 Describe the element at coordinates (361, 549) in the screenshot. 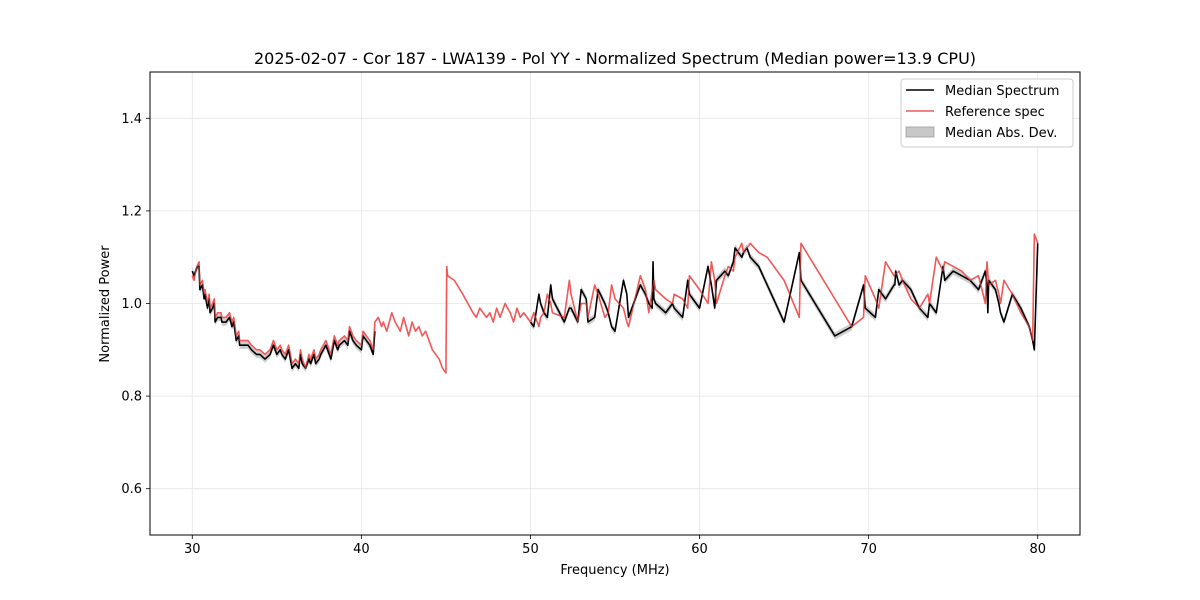

I see `x-tick-label-1: 40` at that location.